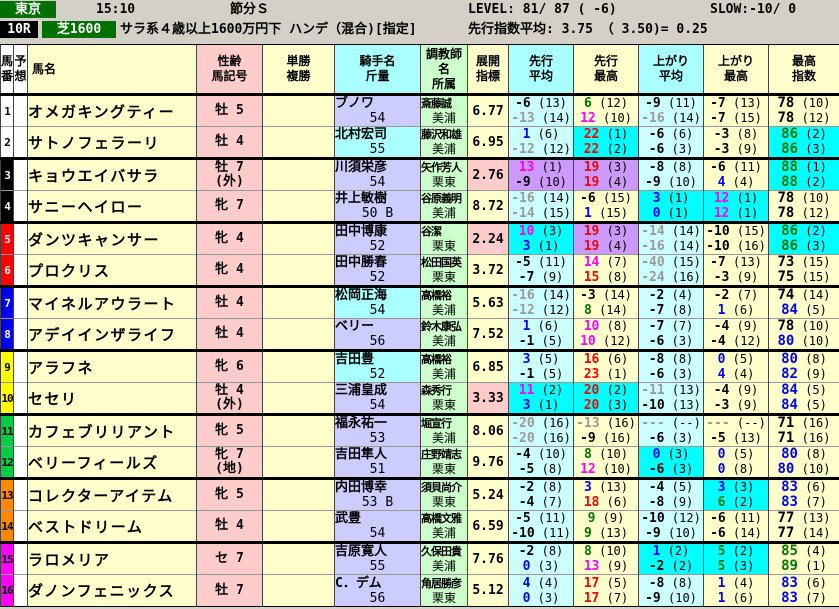 This screenshot has width=839, height=609. I want to click on front-best-cell: -6 (15) 1 (15), so click(606, 207).